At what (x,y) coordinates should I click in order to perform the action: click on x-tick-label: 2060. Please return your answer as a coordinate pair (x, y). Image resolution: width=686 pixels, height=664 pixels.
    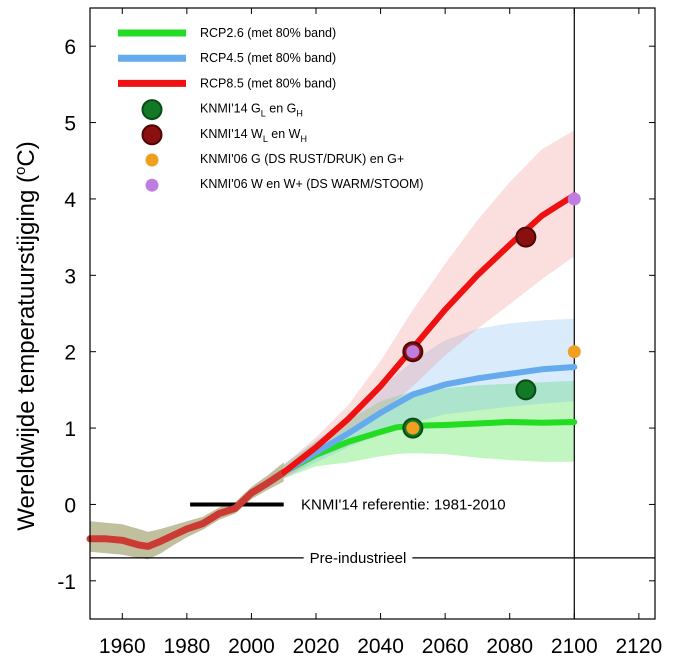
    Looking at the image, I should click on (445, 646).